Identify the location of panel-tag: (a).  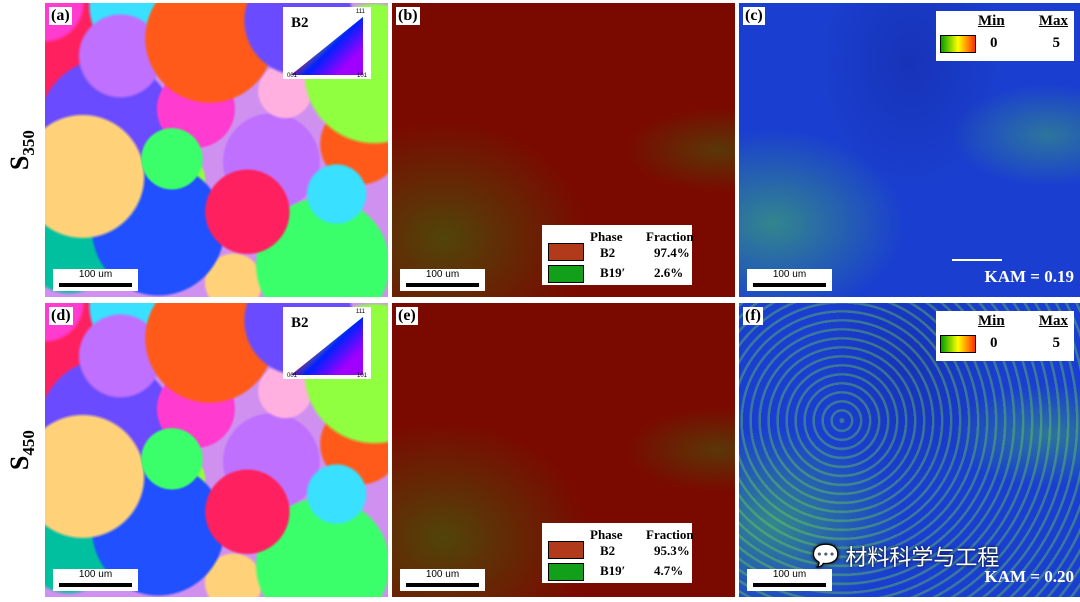
(60, 16).